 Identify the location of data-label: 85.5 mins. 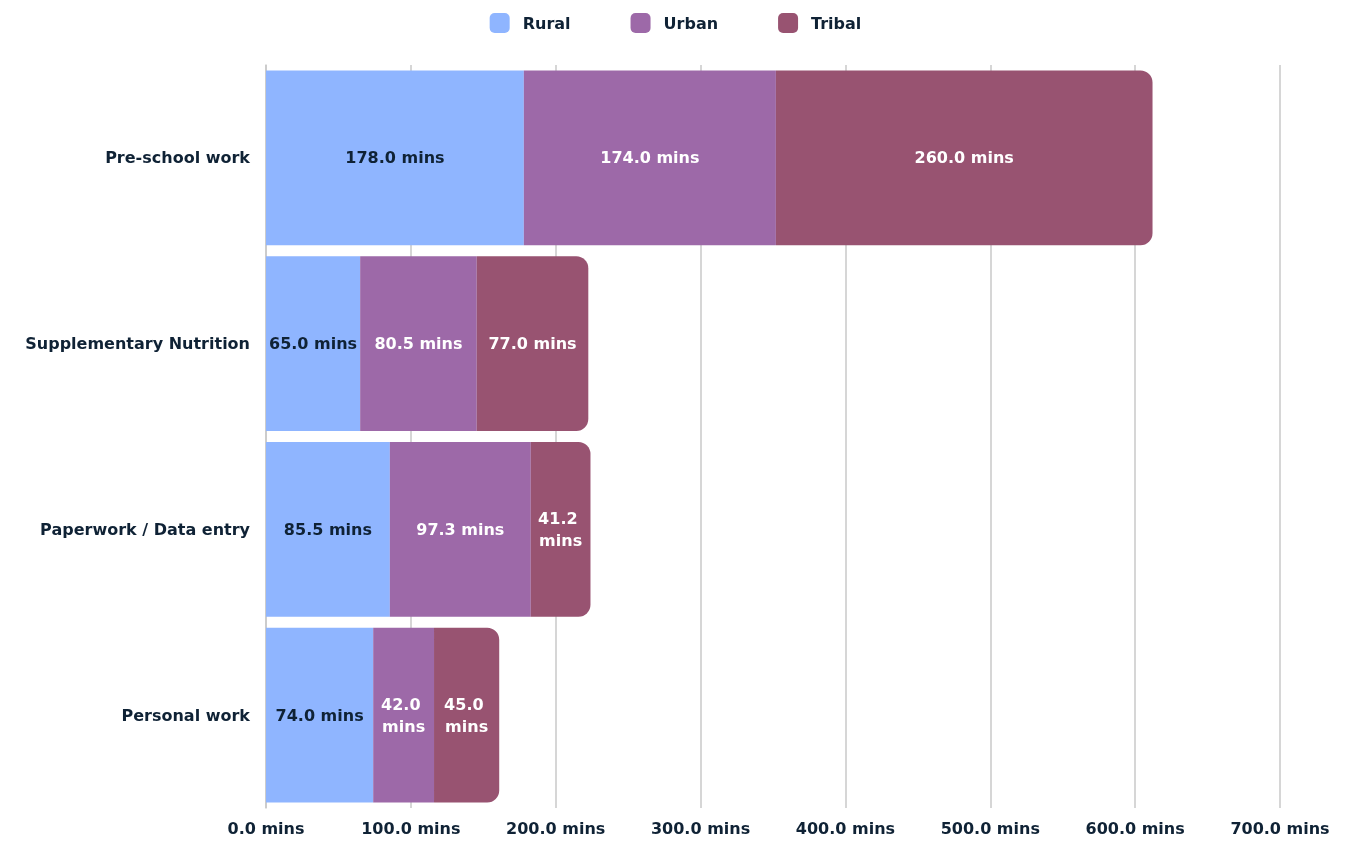
(327, 529).